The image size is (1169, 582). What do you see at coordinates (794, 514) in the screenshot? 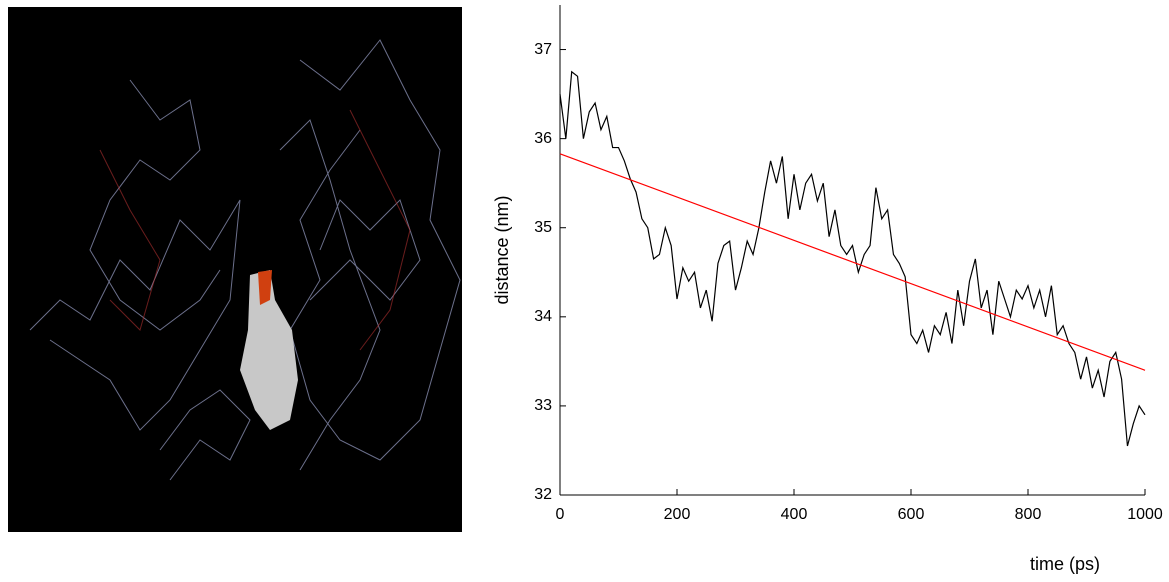
I see `x-tick-label: 400` at bounding box center [794, 514].